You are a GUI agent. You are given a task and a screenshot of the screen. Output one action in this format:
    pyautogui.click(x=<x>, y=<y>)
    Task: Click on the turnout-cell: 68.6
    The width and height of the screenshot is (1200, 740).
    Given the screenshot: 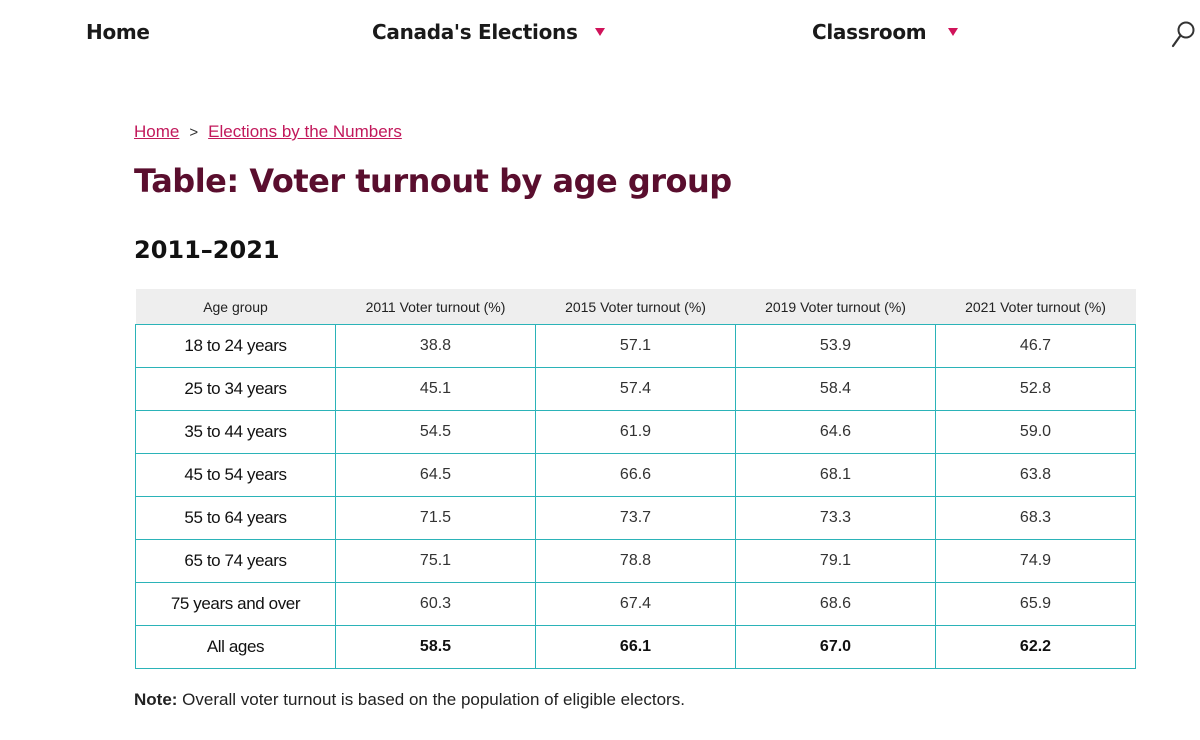 What is the action you would take?
    pyautogui.click(x=835, y=604)
    